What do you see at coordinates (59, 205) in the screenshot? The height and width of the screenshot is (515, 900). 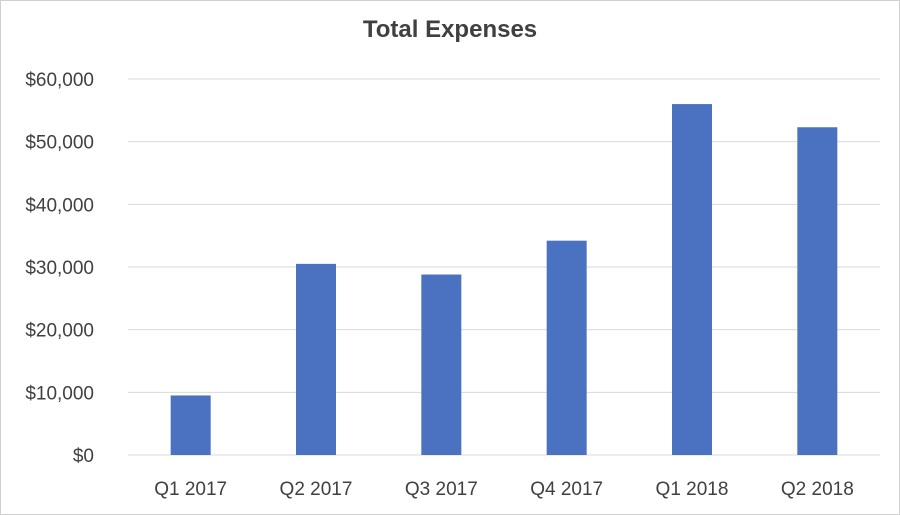 I see `y-tick-label: $40,000` at bounding box center [59, 205].